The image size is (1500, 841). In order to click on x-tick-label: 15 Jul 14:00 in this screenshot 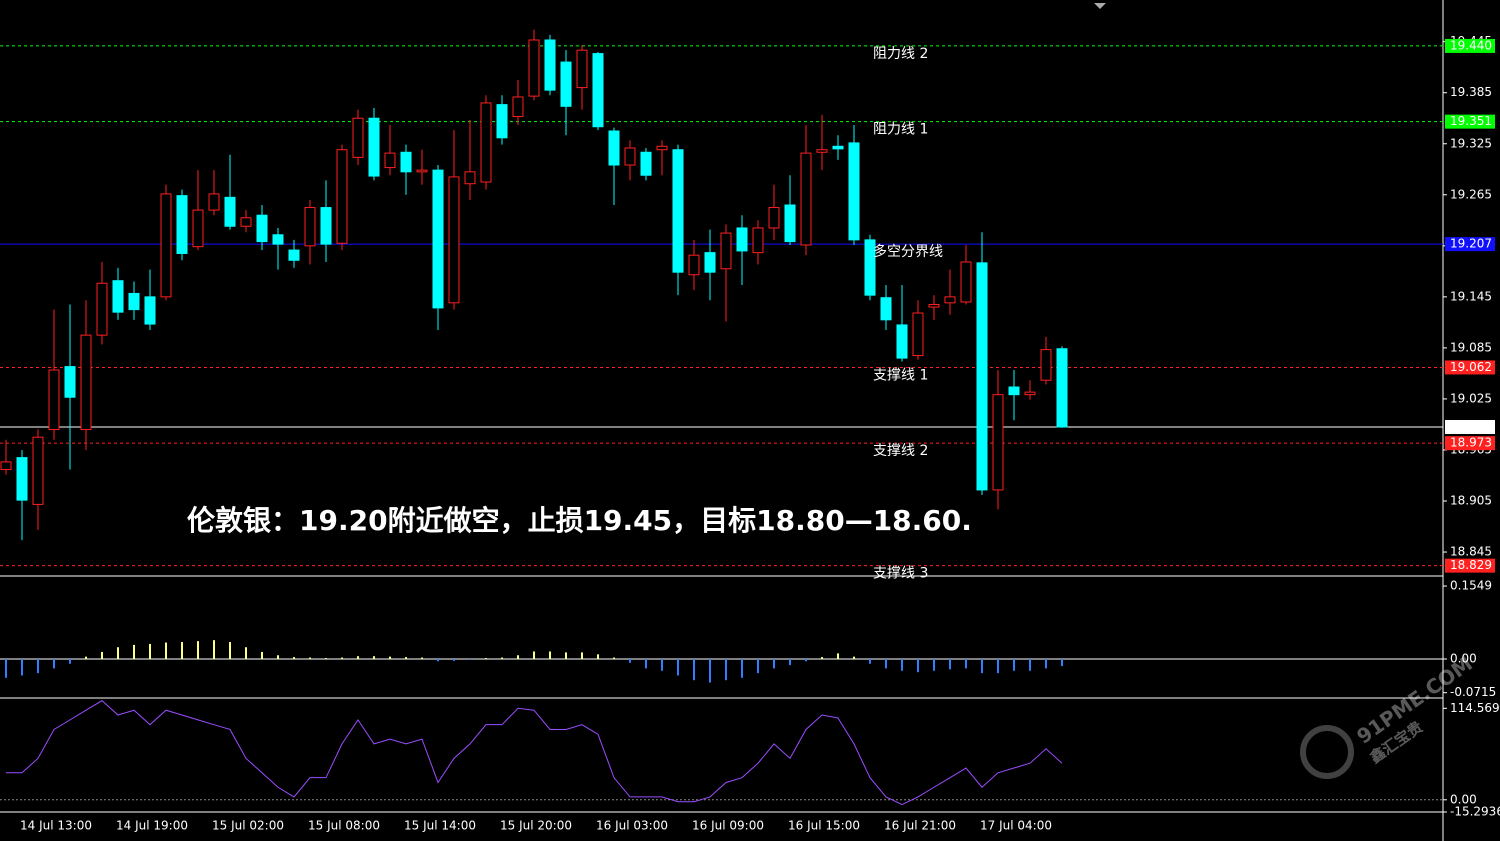, I will do `click(440, 826)`.